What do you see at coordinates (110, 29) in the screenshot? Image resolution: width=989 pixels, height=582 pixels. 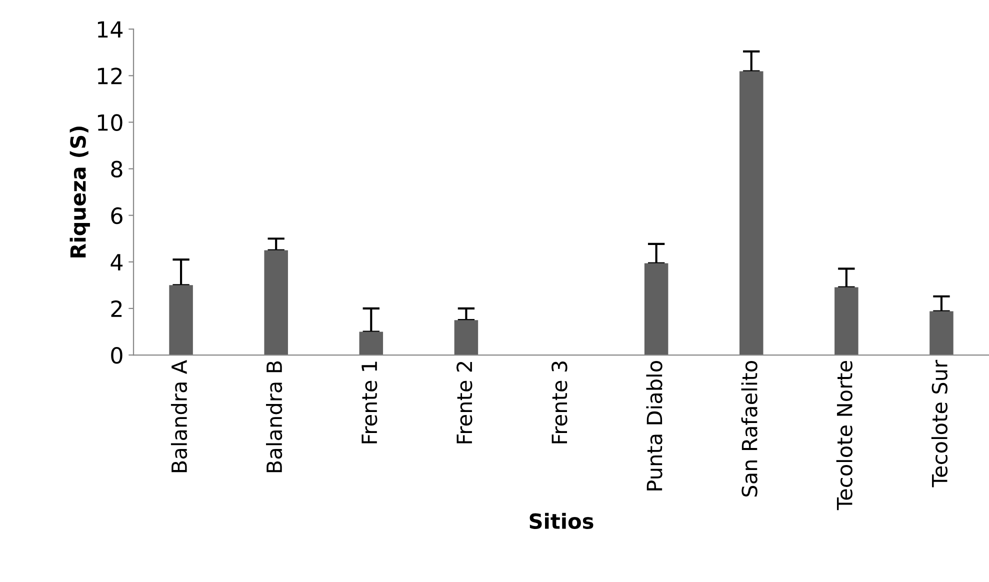 I see `y-tick-label: 14` at bounding box center [110, 29].